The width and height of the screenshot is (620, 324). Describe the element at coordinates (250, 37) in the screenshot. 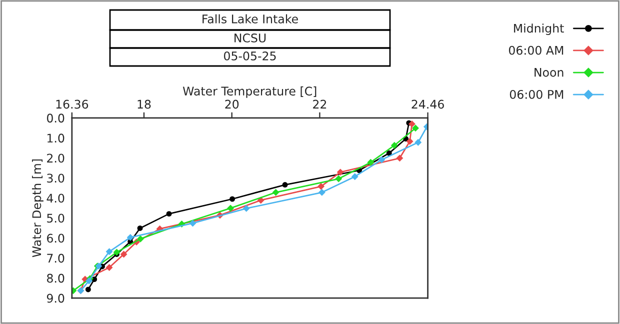

I see `chart-subtitle: NCSU` at that location.